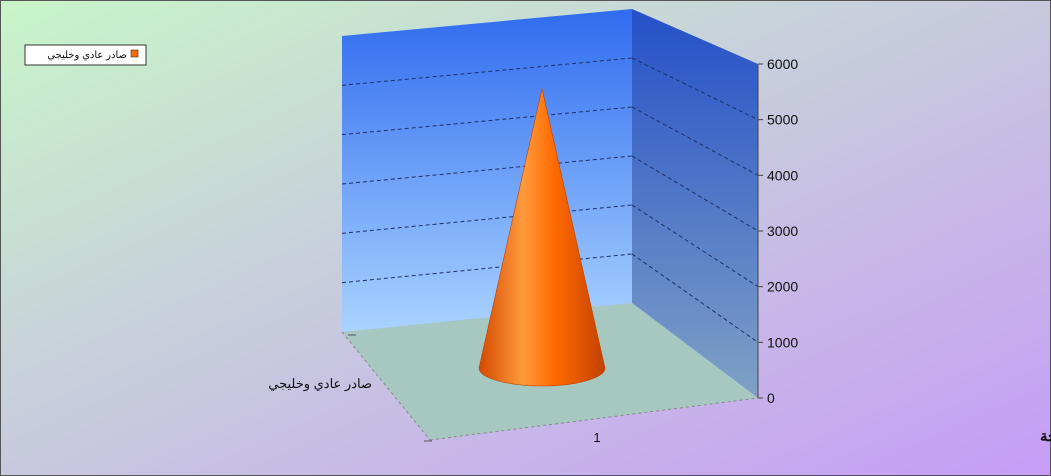  I want to click on y-tick-label: 3000, so click(782, 231).